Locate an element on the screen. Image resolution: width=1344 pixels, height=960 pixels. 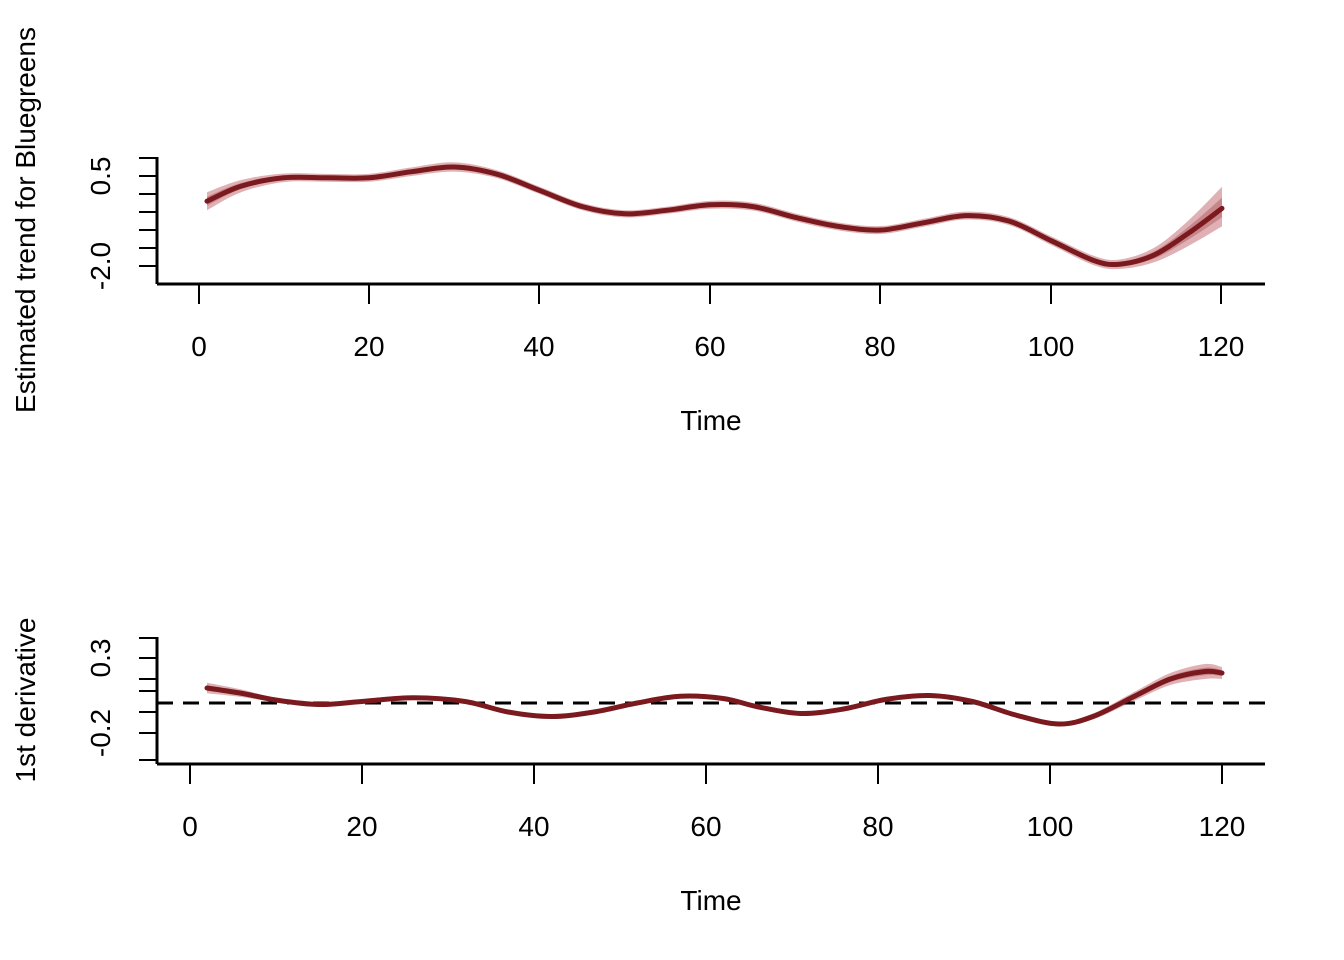
derivative-x-axis-title: Time is located at coordinates (710, 900).